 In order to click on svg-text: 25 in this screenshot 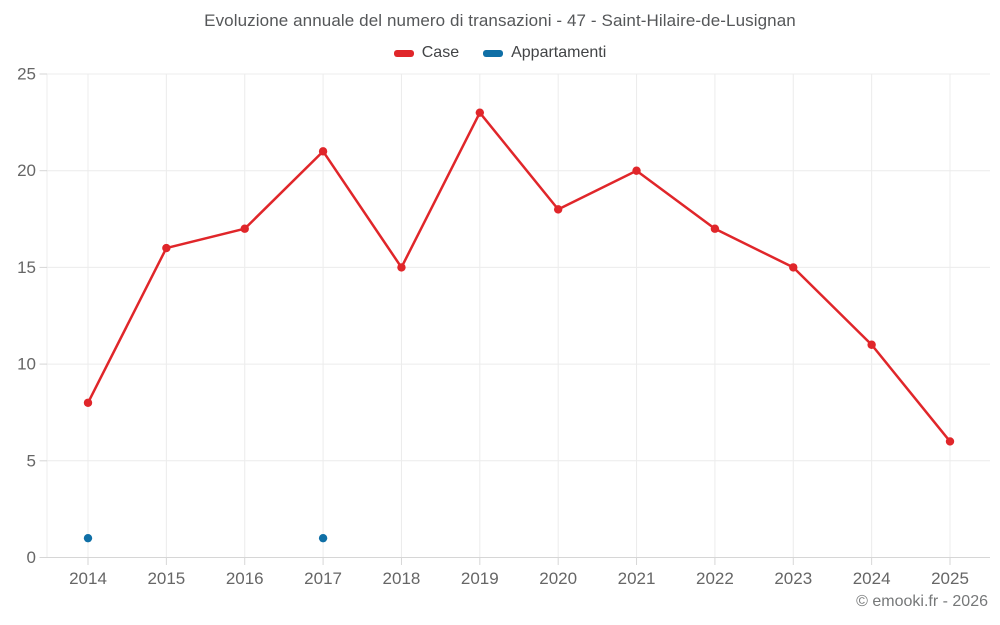, I will do `click(26, 74)`.